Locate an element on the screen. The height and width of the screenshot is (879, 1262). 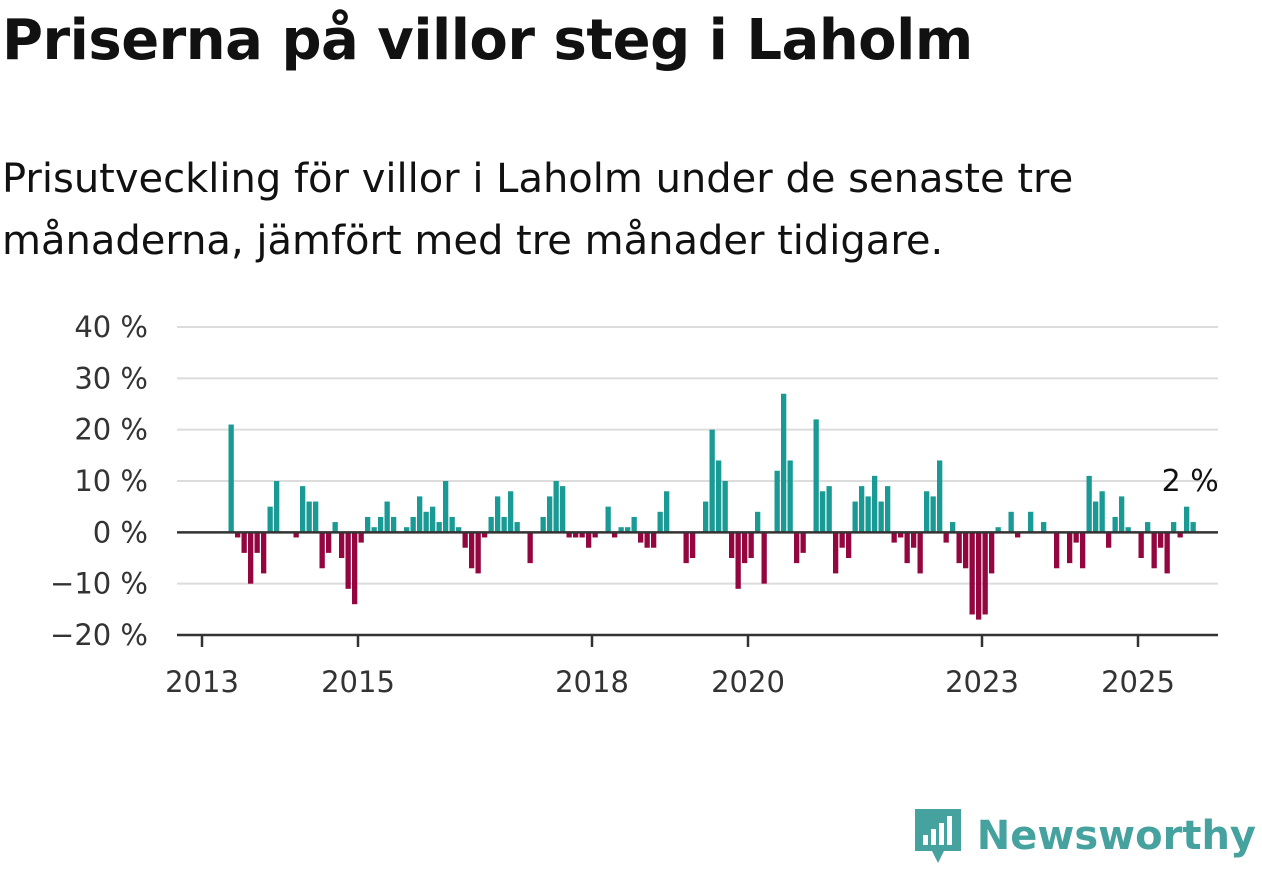
latest-value-annotation: 2 % is located at coordinates (1190, 481).